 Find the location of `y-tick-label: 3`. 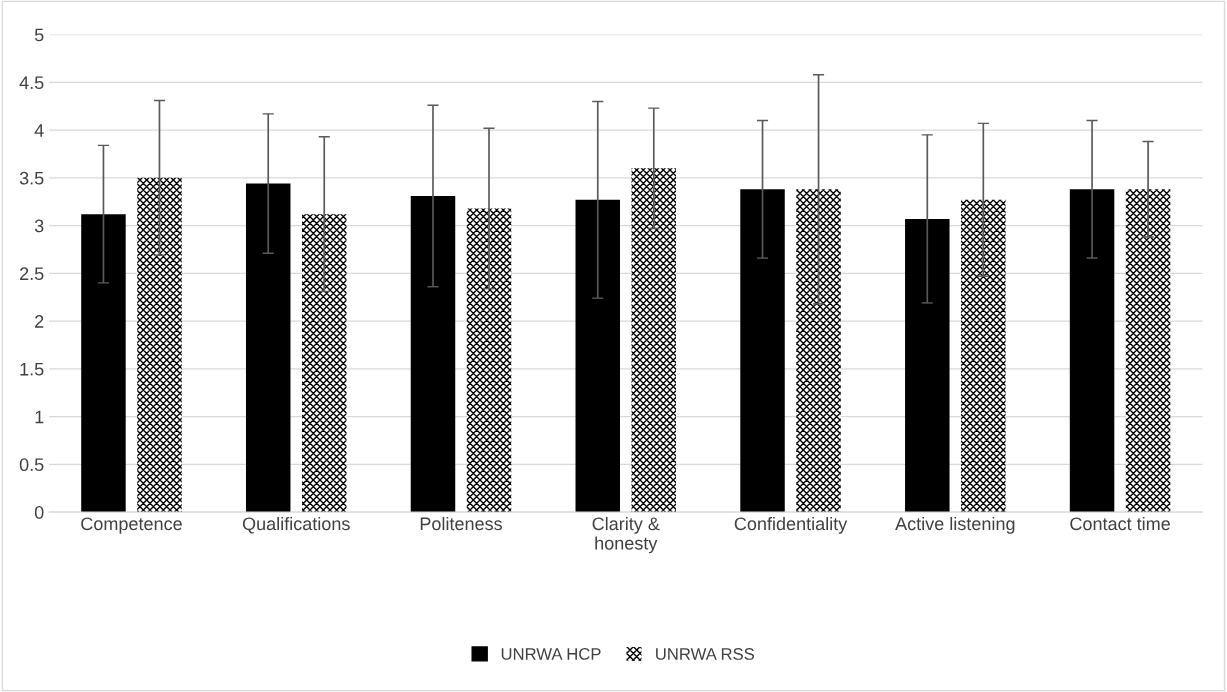

y-tick-label: 3 is located at coordinates (39, 226).